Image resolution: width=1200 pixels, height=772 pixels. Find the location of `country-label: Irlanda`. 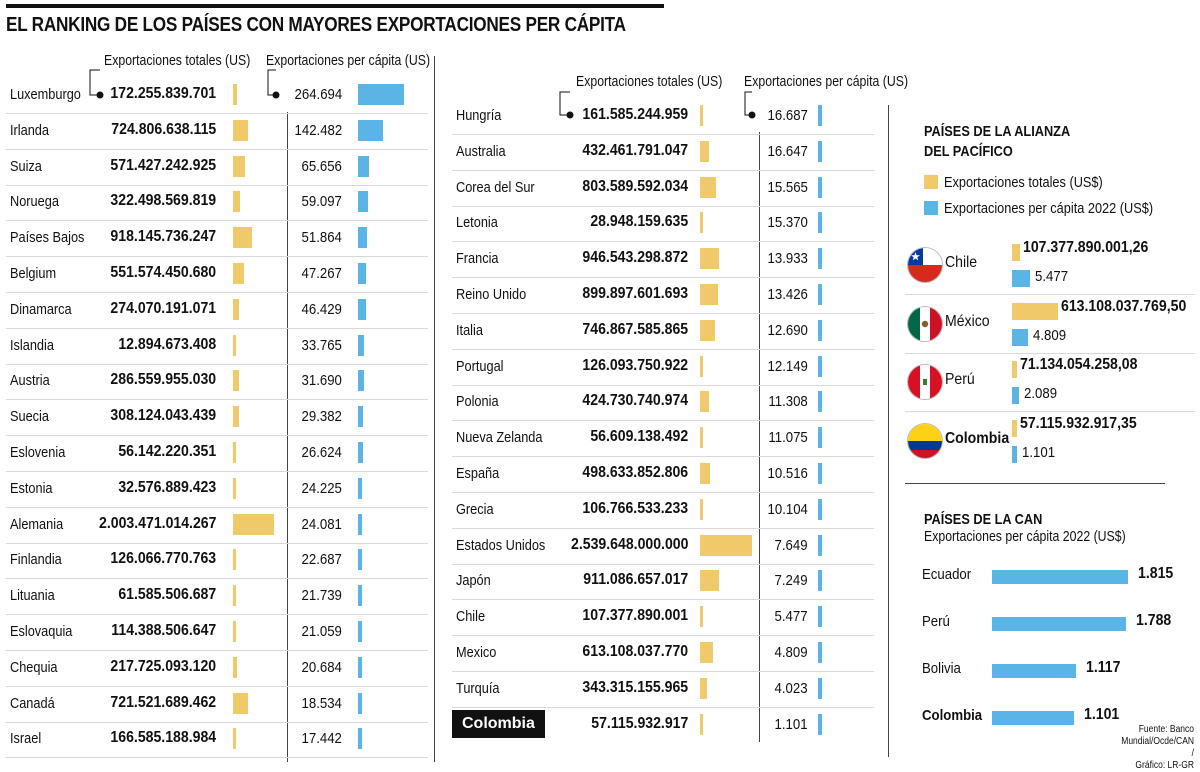

country-label: Irlanda is located at coordinates (29, 130).